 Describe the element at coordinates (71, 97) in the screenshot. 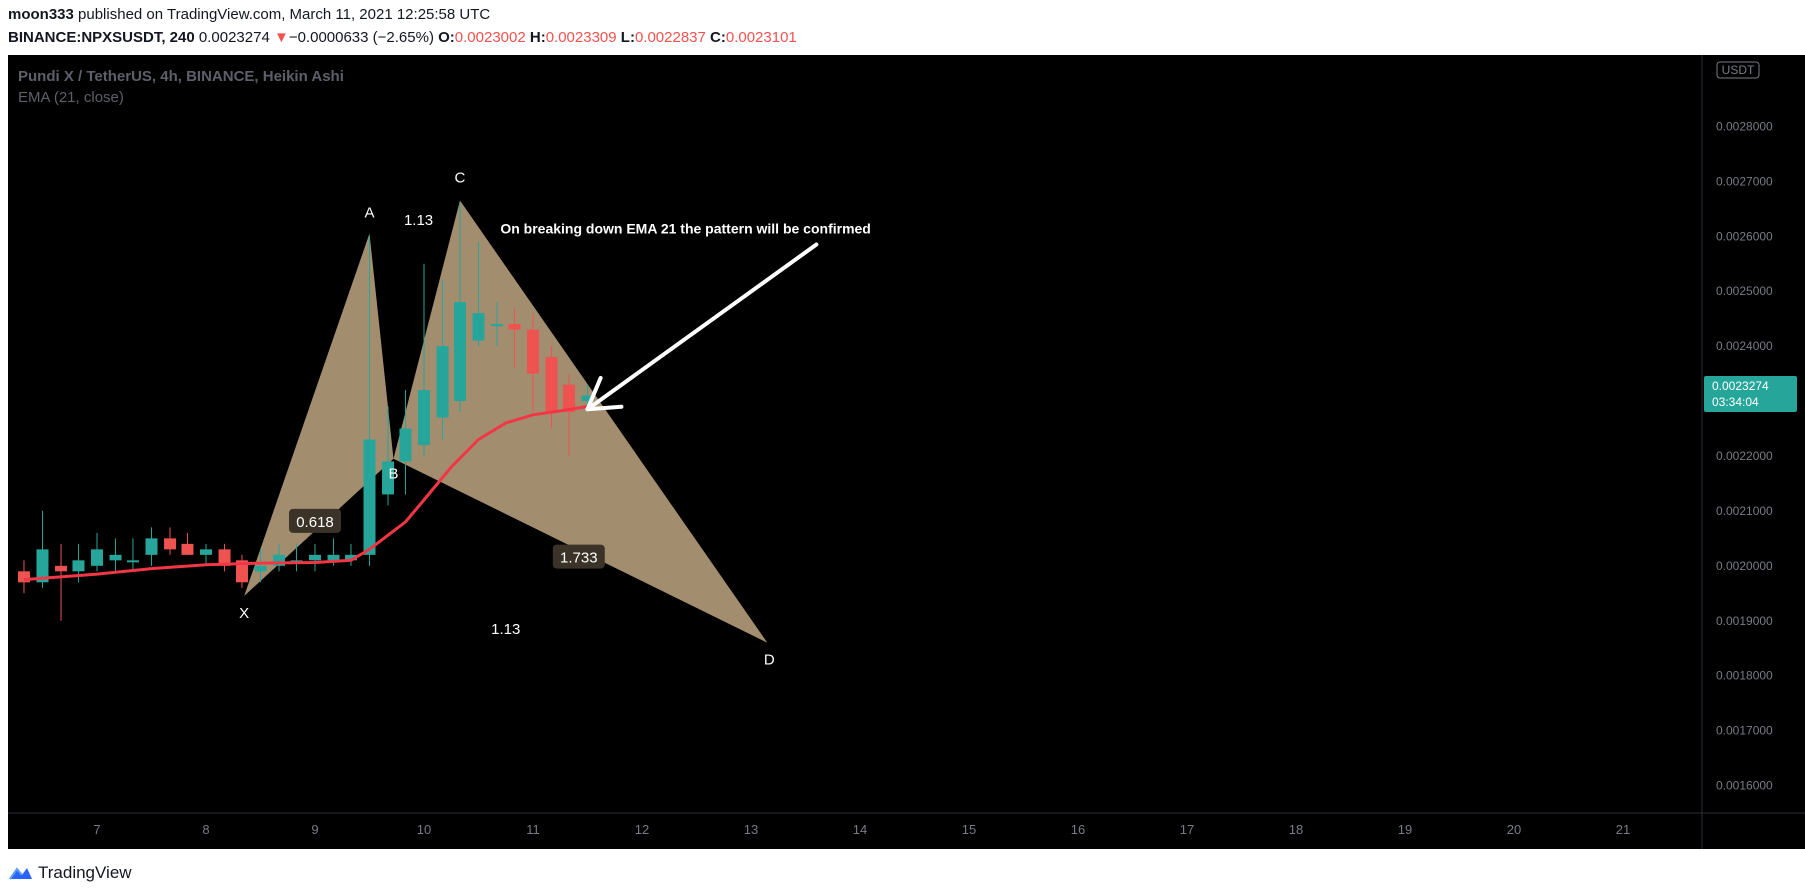

I see `legend-indicator: EMA (21, close)` at that location.